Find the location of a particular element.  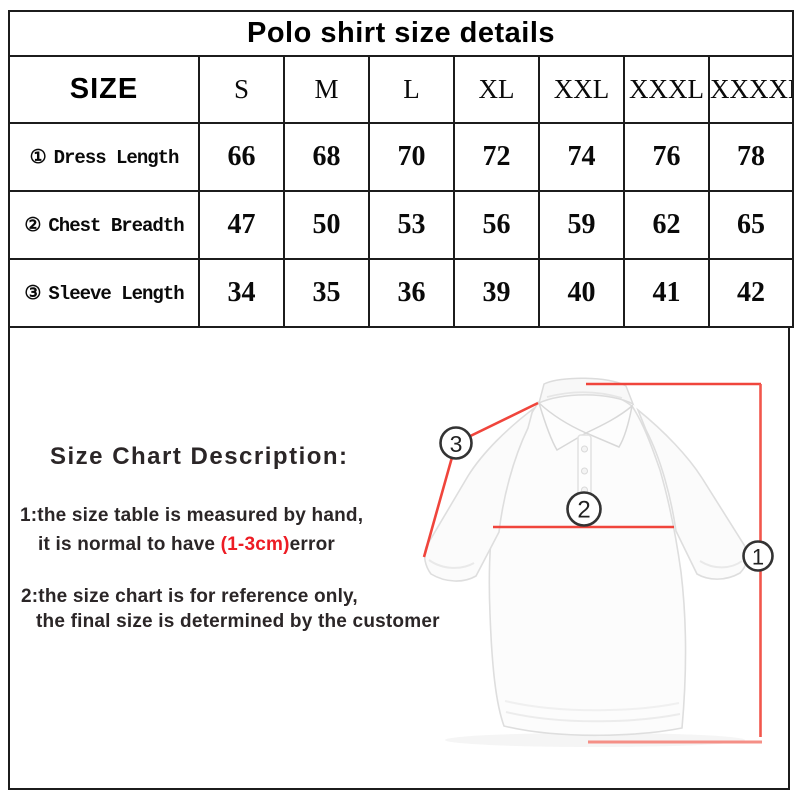

cell-value: 36 is located at coordinates (411, 293).